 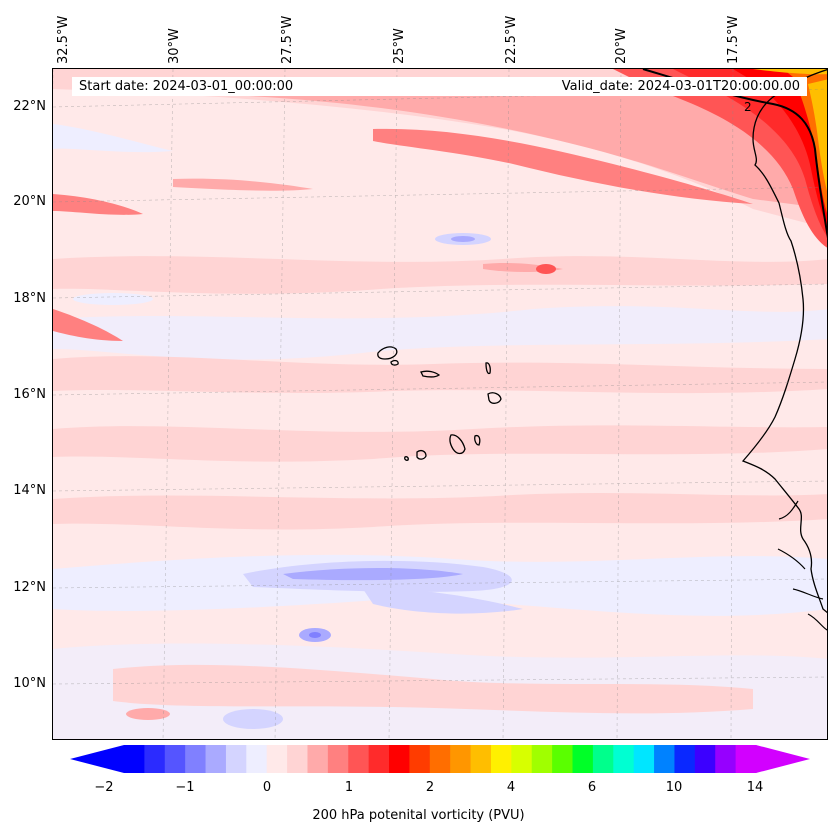 What do you see at coordinates (267, 787) in the screenshot?
I see `colorbar-tick-label: 0` at bounding box center [267, 787].